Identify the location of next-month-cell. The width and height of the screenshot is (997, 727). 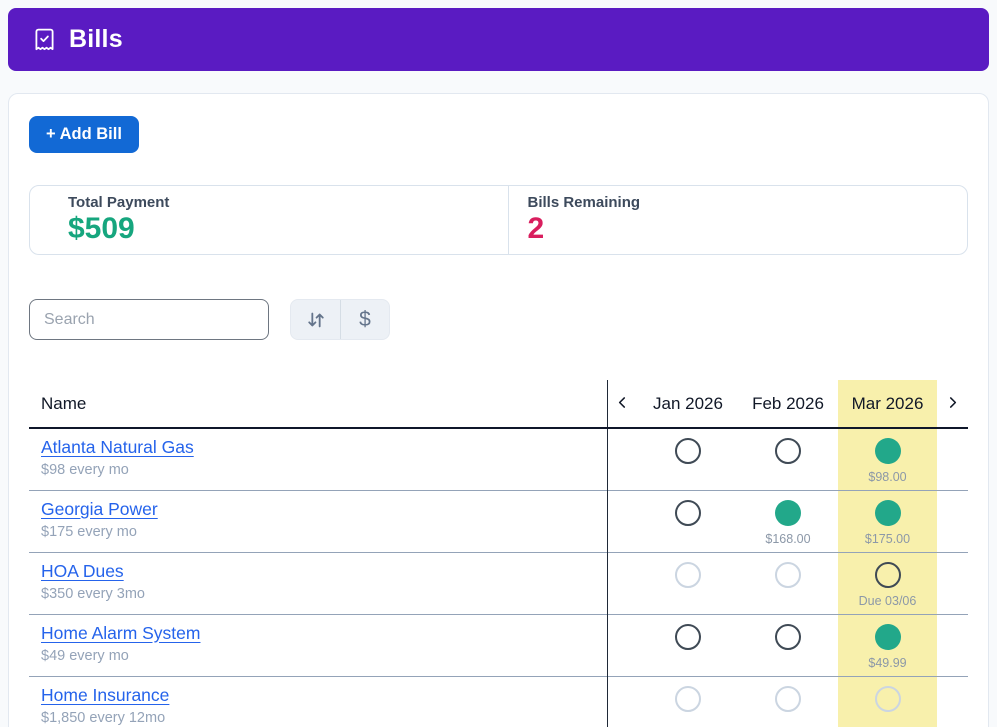
(952, 404).